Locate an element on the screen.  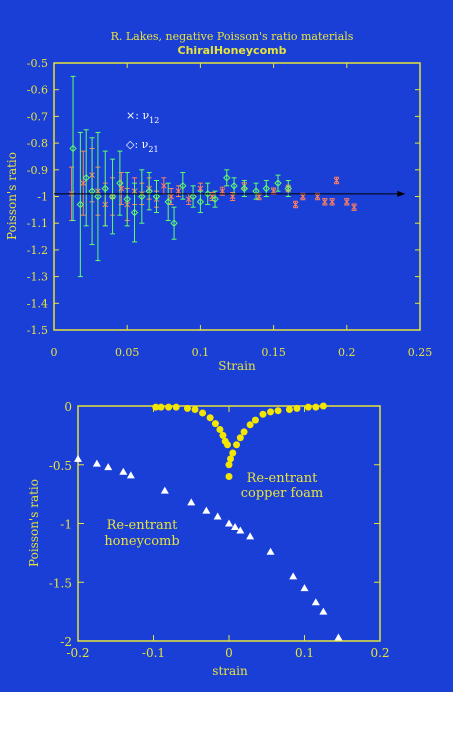
annotation-foam-line2: copper foam is located at coordinates (282, 493).